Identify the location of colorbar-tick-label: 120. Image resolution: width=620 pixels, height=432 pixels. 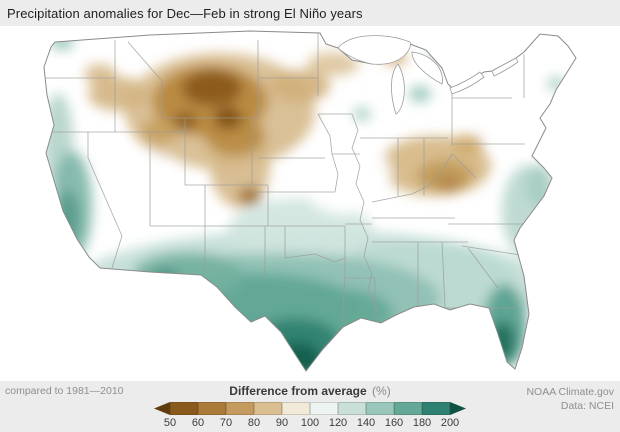
(338, 423).